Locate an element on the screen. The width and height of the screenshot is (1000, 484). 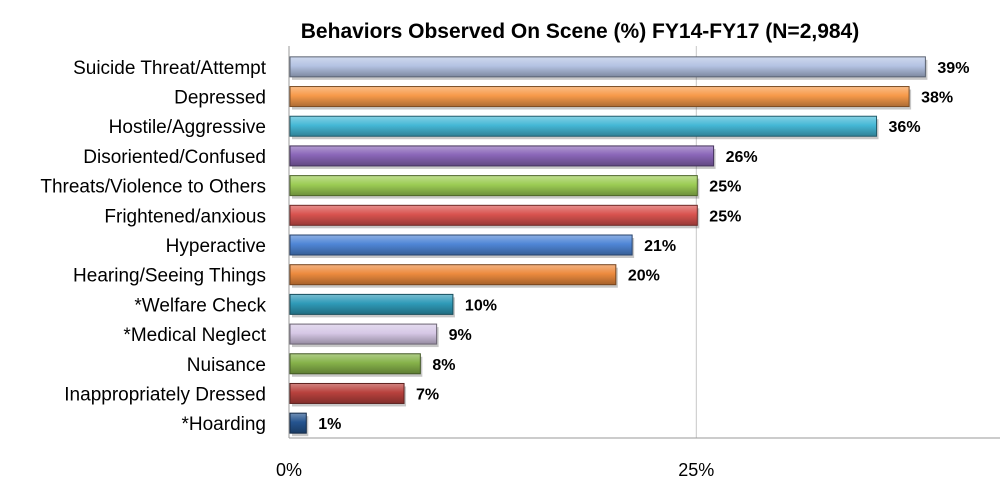
data-label: 20% is located at coordinates (644, 276).